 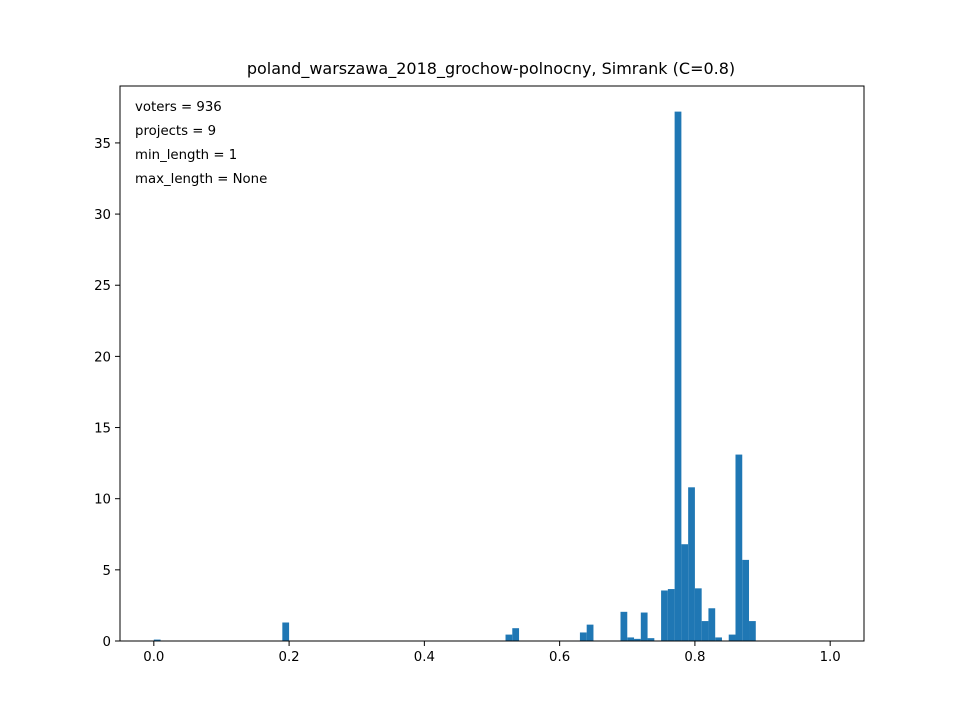 What do you see at coordinates (102, 500) in the screenshot?
I see `y-tick-label: 10` at bounding box center [102, 500].